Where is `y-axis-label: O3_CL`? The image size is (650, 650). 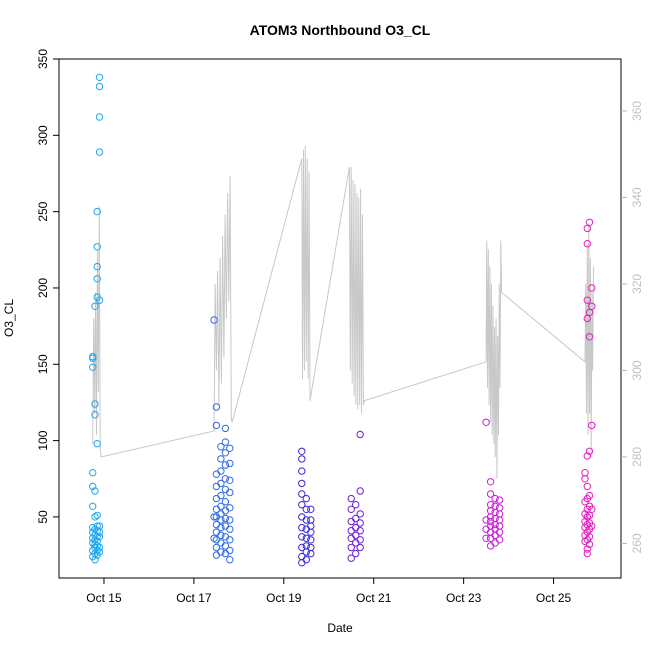
y-axis-label: O3_CL is located at coordinates (9, 318).